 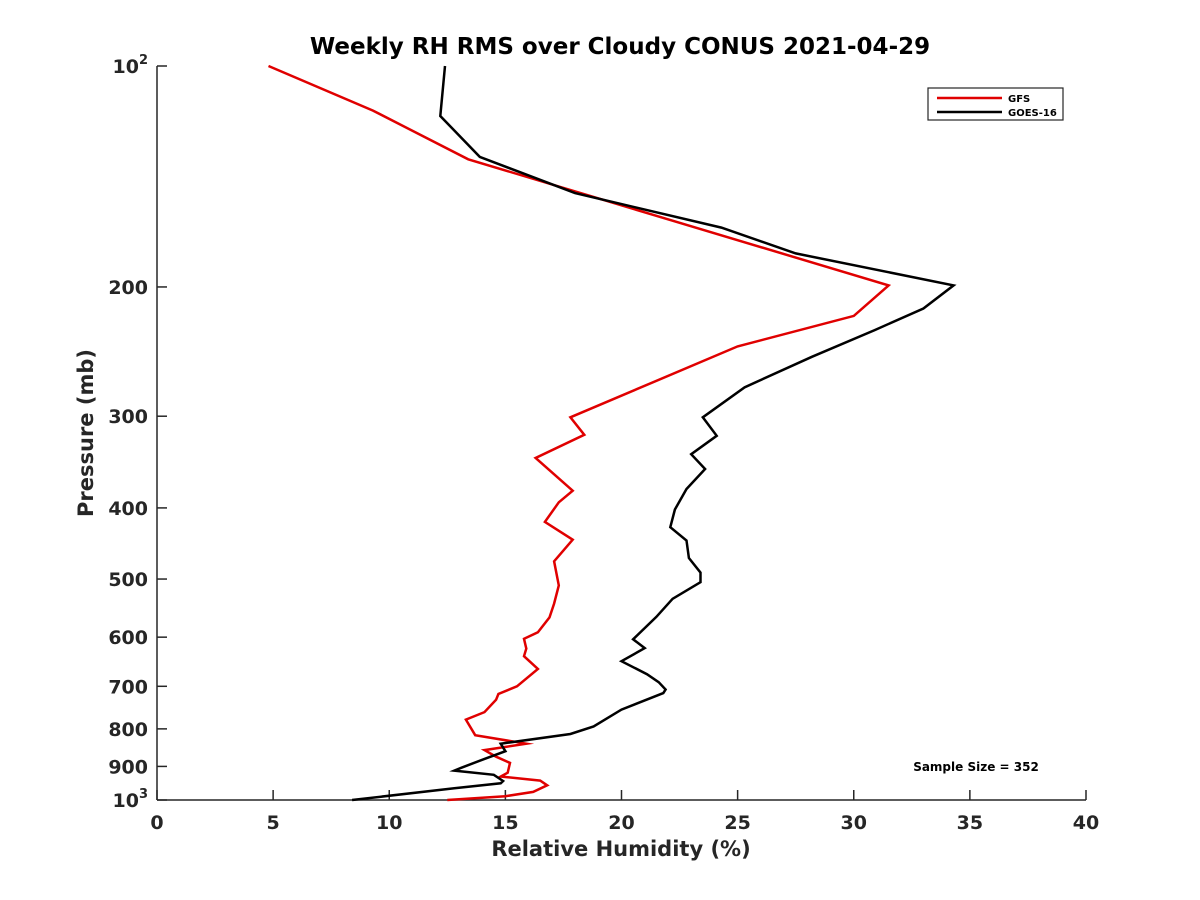 What do you see at coordinates (1019, 99) in the screenshot?
I see `legend-label-gfs: GFS` at bounding box center [1019, 99].